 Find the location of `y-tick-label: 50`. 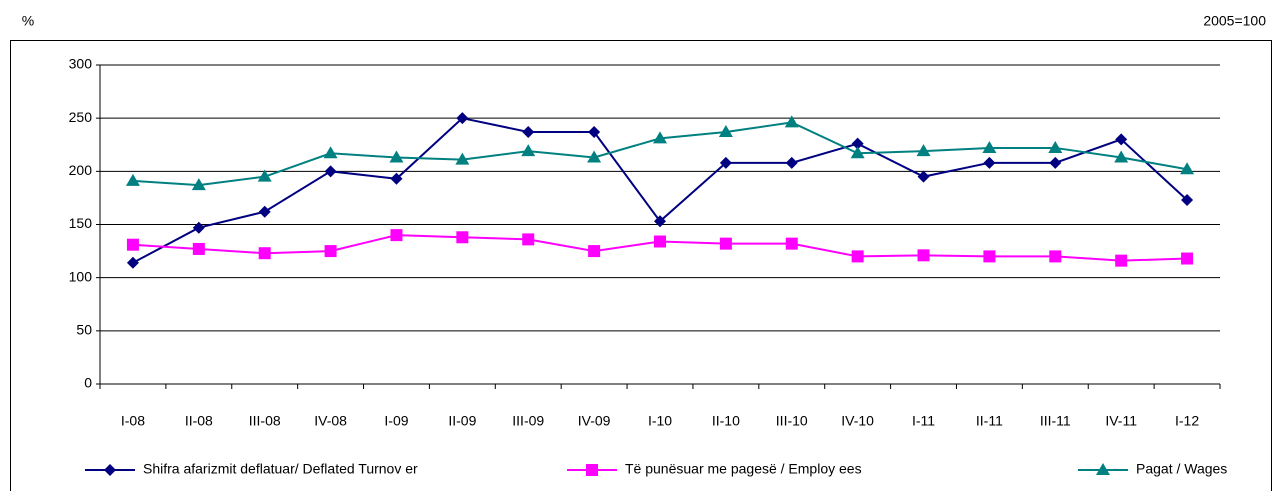

y-tick-label: 50 is located at coordinates (84, 330).